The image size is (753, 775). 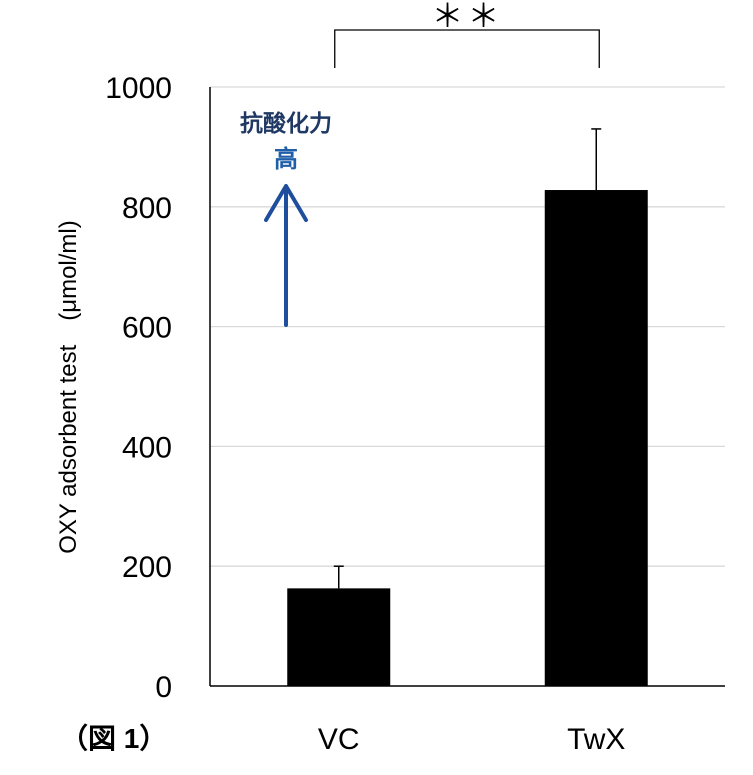 I want to click on figure-label: （図 1）, so click(x=113, y=738).